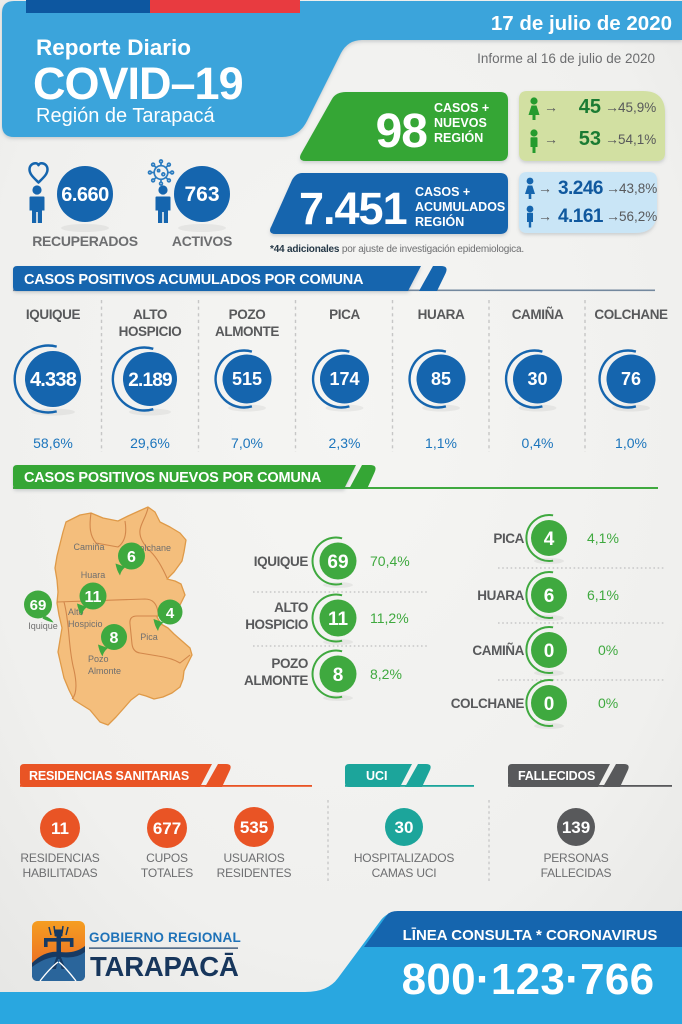  What do you see at coordinates (194, 280) in the screenshot?
I see `svg-text:CASOS POSITIVOS ACUMULADOS POR: CASOS POSITIVOS ACUMULADOS POR COMUNA` at bounding box center [194, 280].